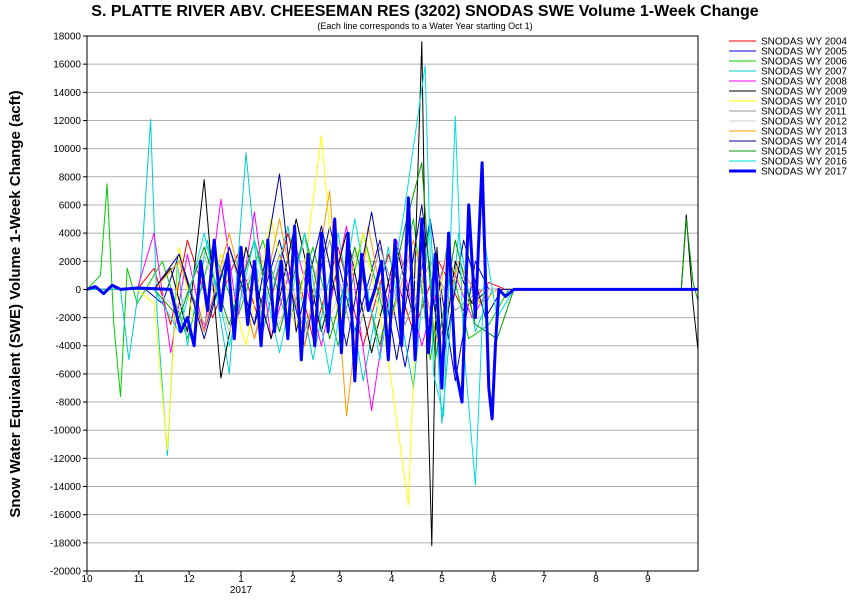  Describe the element at coordinates (596, 579) in the screenshot. I see `x-tick-label: 8` at that location.